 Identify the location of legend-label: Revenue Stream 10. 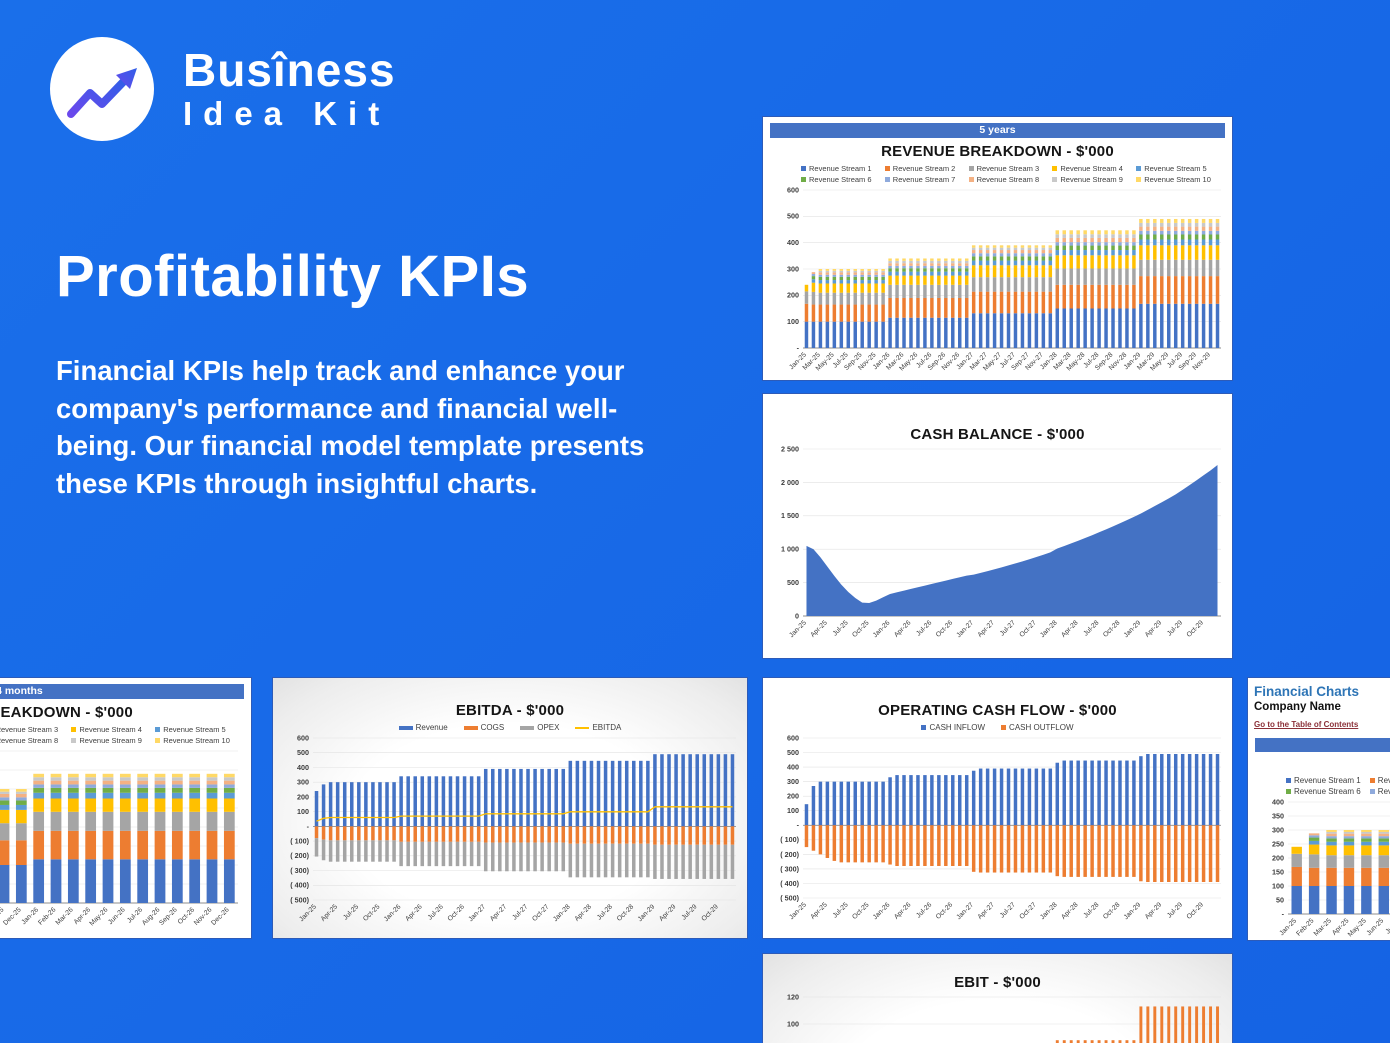
(196, 740).